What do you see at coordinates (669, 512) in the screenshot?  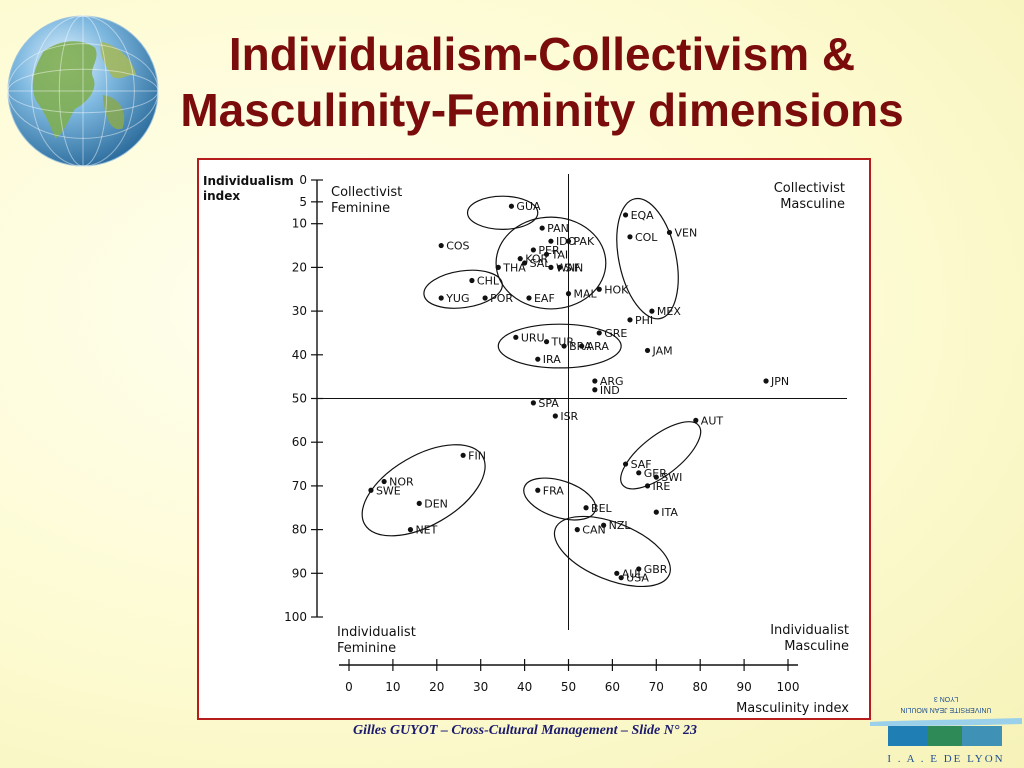 I see `point-label-ita: ITA` at bounding box center [669, 512].